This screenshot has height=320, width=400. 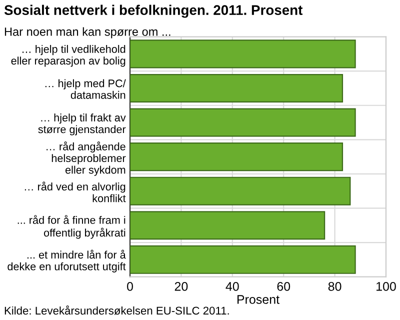 What do you see at coordinates (75, 192) in the screenshot?
I see `y-tick-label: … råd ved en alvorlig konflikt` at bounding box center [75, 192].